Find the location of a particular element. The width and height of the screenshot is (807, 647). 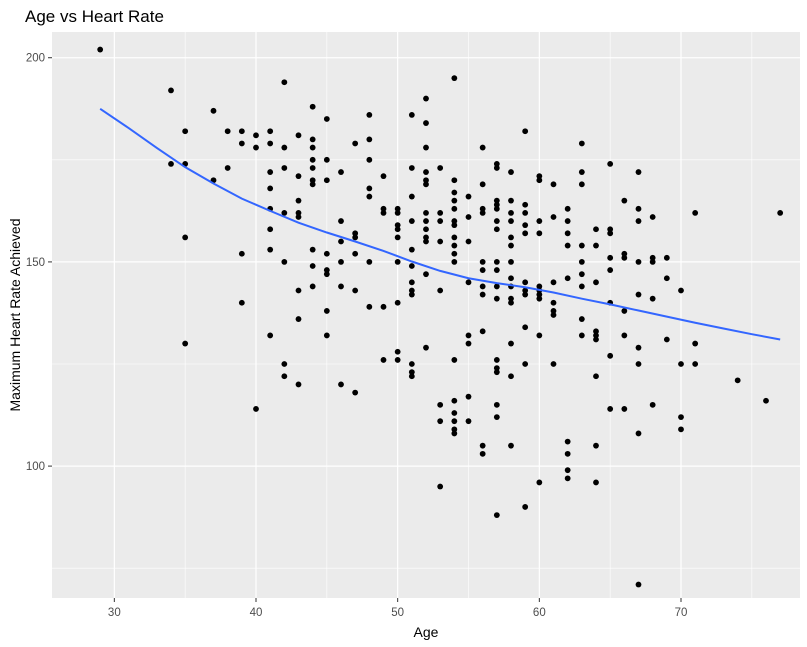

x-tick-label: 30 is located at coordinates (114, 613).